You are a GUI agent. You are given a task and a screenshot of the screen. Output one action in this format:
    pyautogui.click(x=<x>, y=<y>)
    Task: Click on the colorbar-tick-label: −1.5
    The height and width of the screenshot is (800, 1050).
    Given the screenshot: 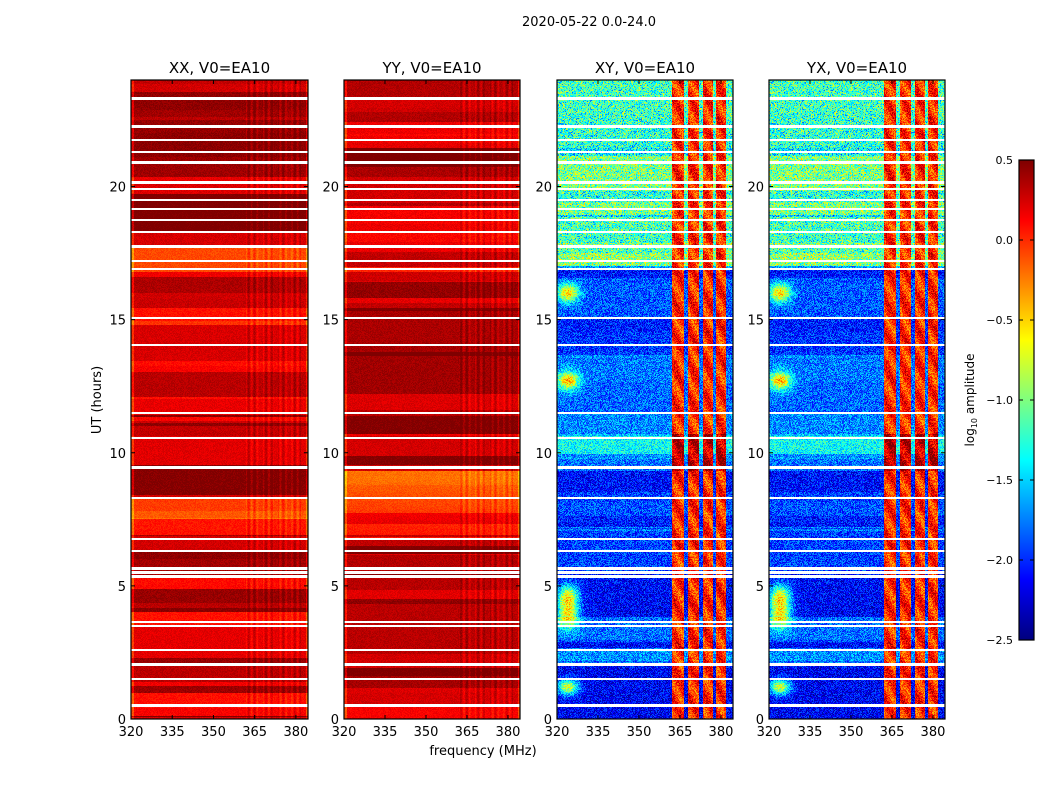 What is the action you would take?
    pyautogui.click(x=999, y=480)
    